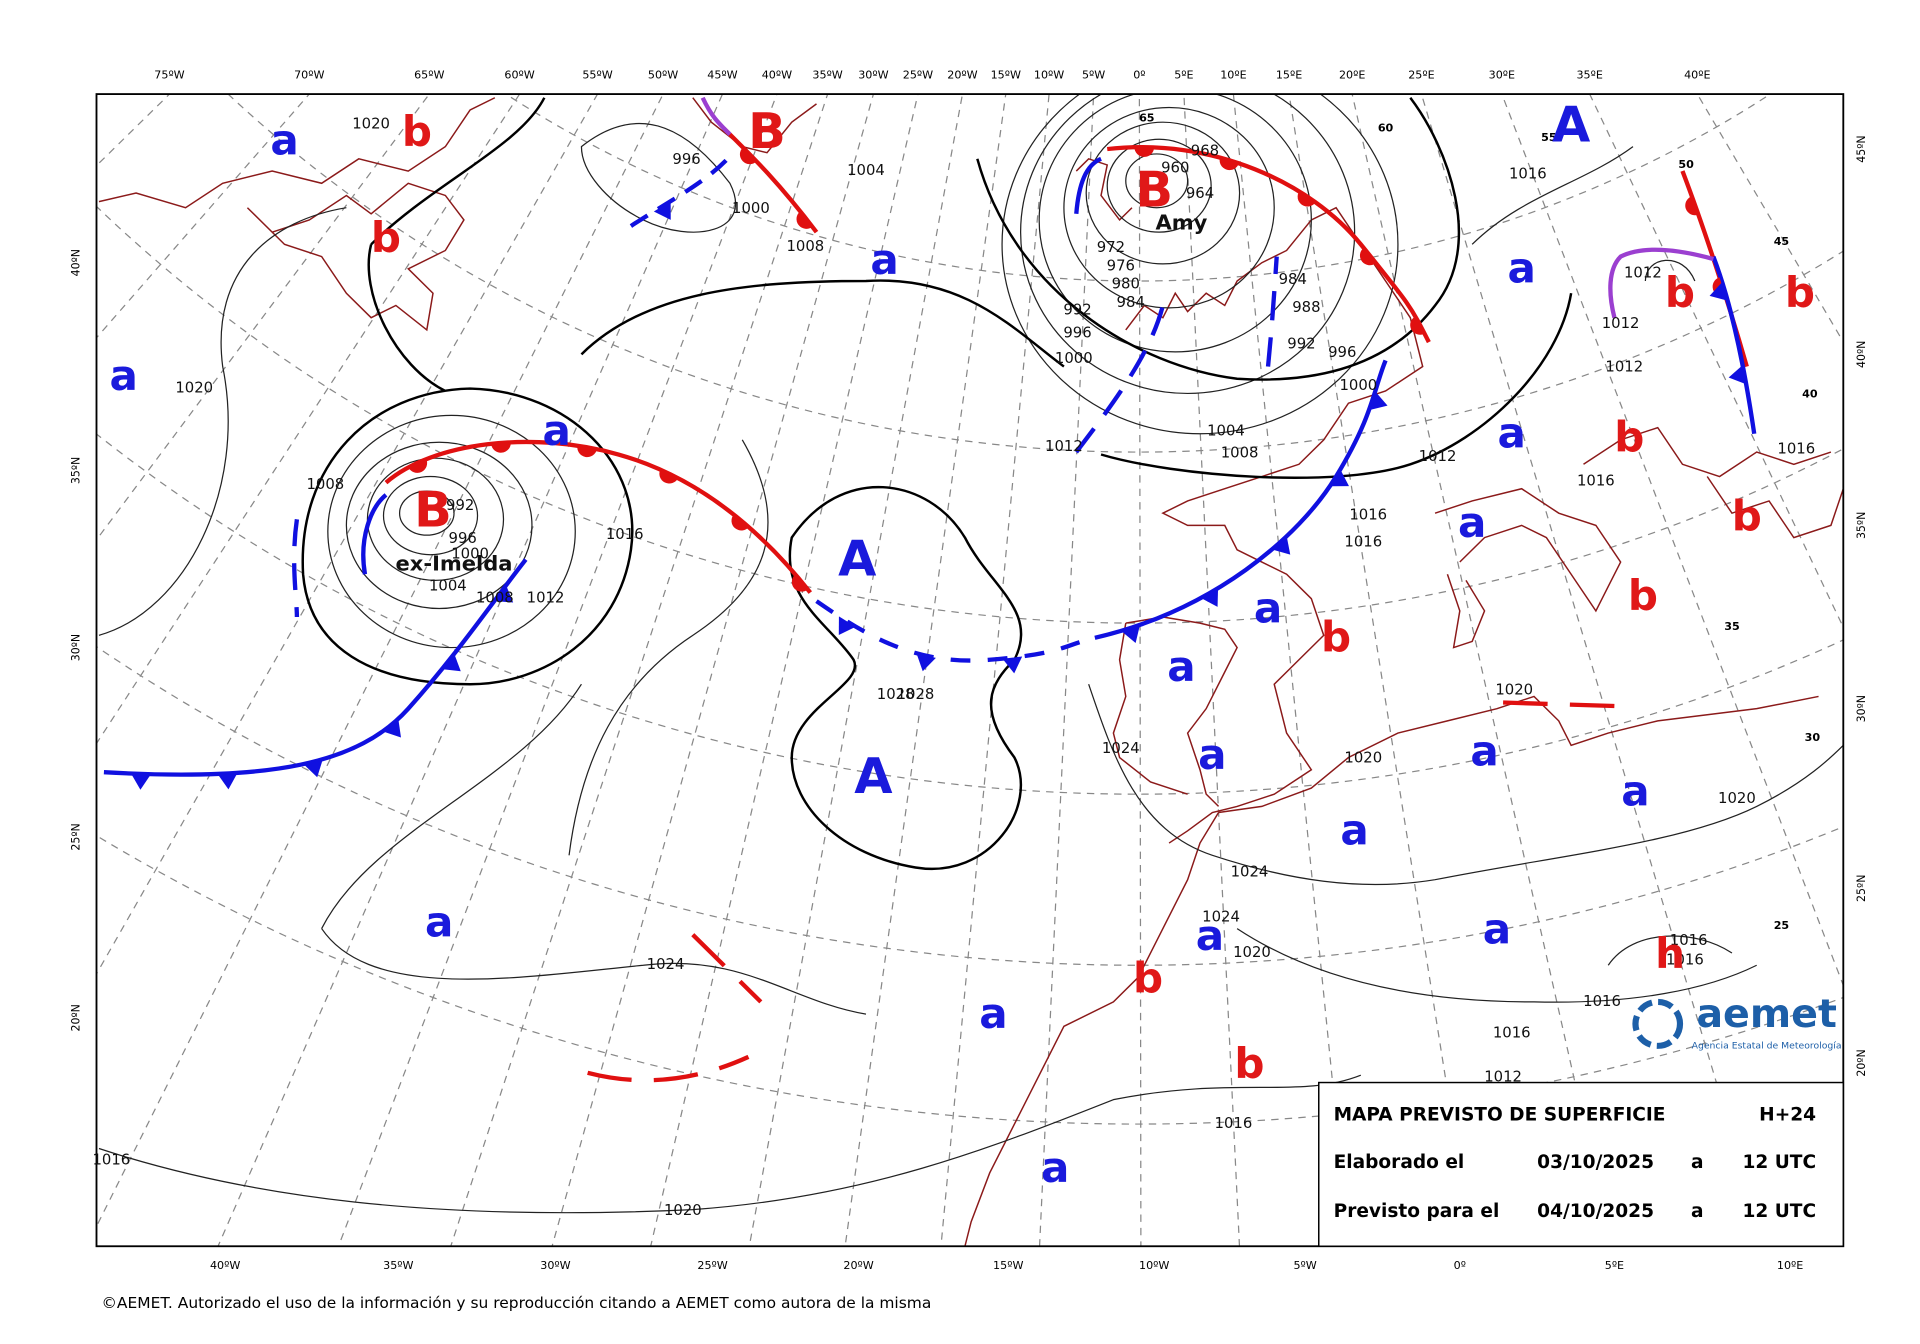 This screenshot has height=1344, width=1920. What do you see at coordinates (1399, 1162) in the screenshot?
I see `info-label: Elaborado el` at bounding box center [1399, 1162].